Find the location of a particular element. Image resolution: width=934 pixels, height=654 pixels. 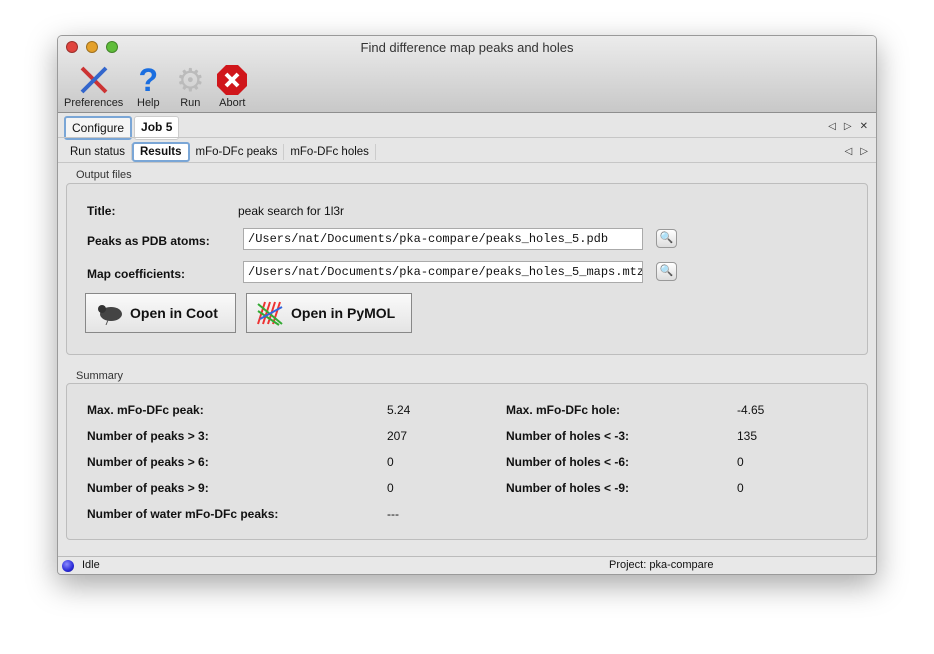

abort-label: Abort is located at coordinates (232, 103).